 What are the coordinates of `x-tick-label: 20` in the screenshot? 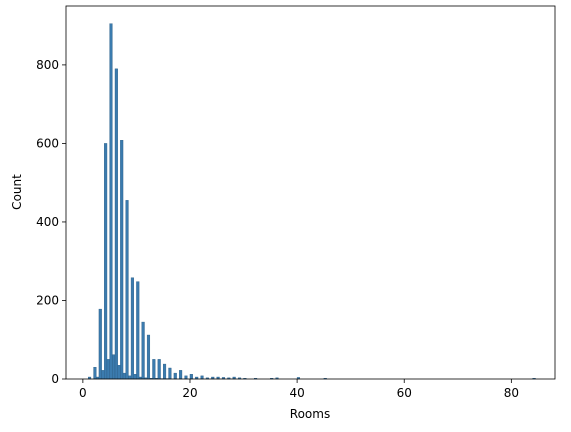 It's located at (189, 393).